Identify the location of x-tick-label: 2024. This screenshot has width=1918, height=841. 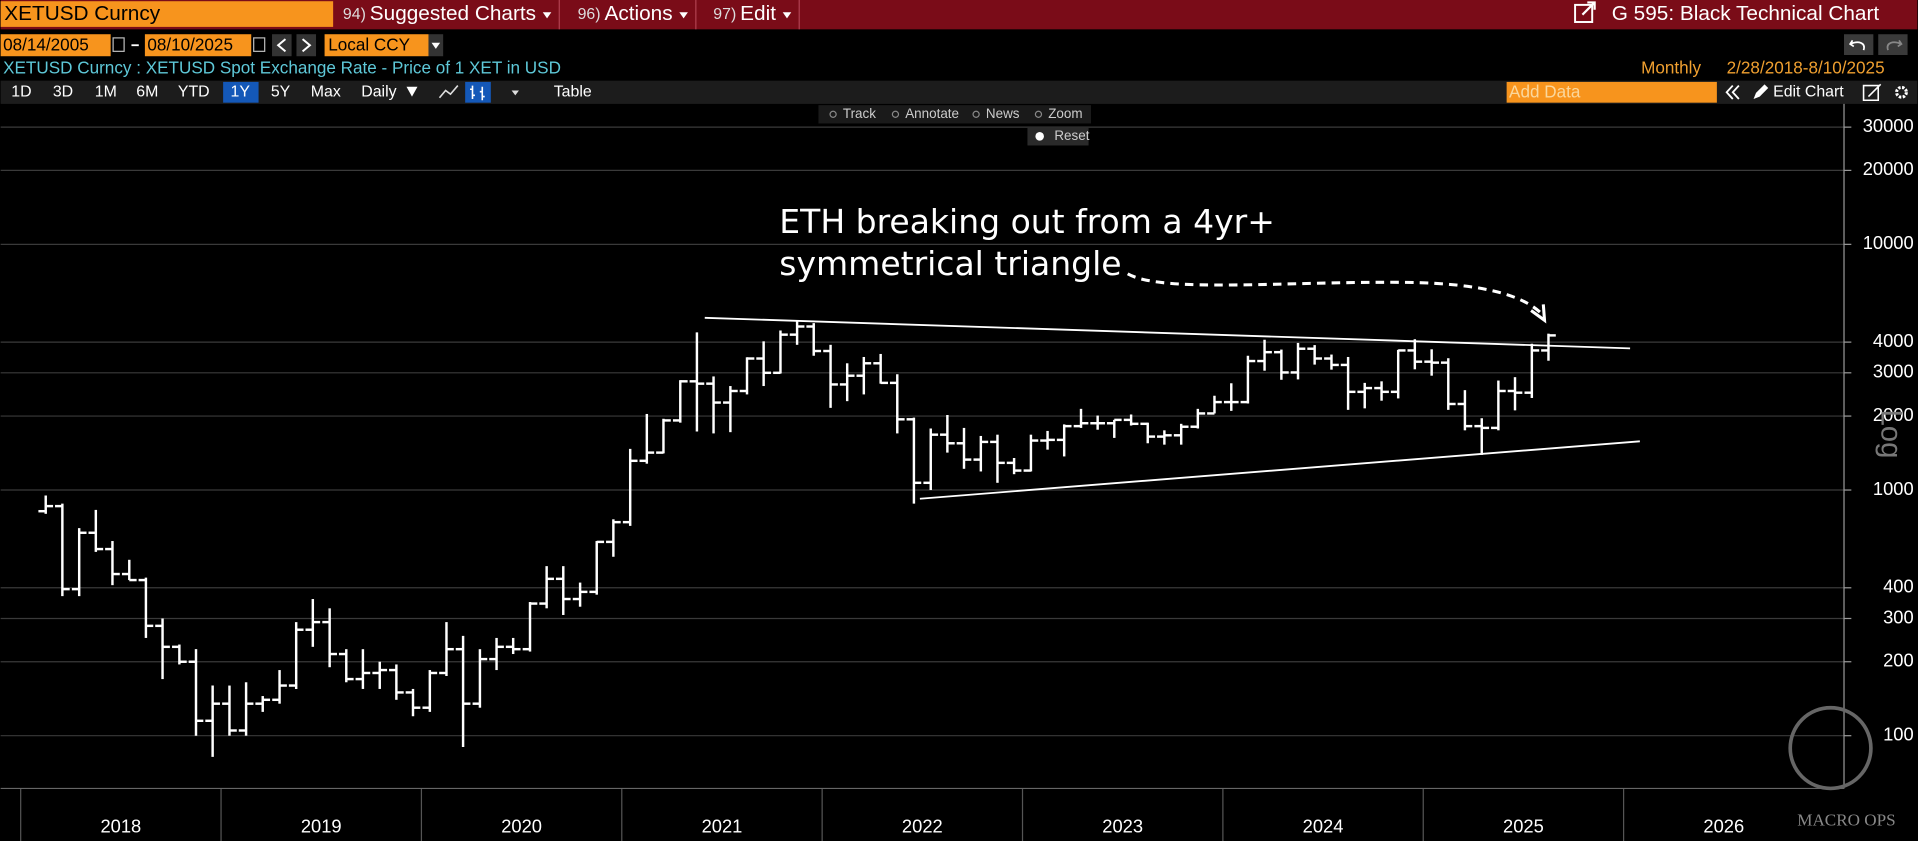
(1323, 825).